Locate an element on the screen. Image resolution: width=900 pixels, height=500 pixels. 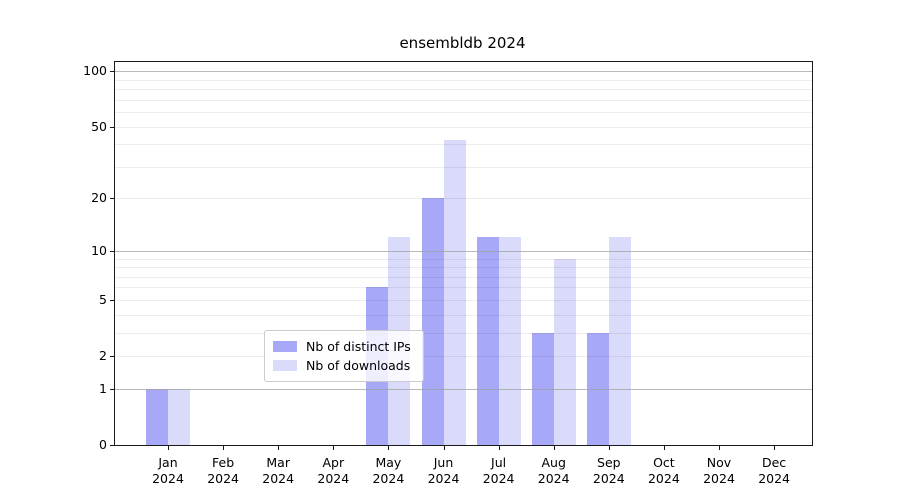
major-gridline is located at coordinates (463, 72).